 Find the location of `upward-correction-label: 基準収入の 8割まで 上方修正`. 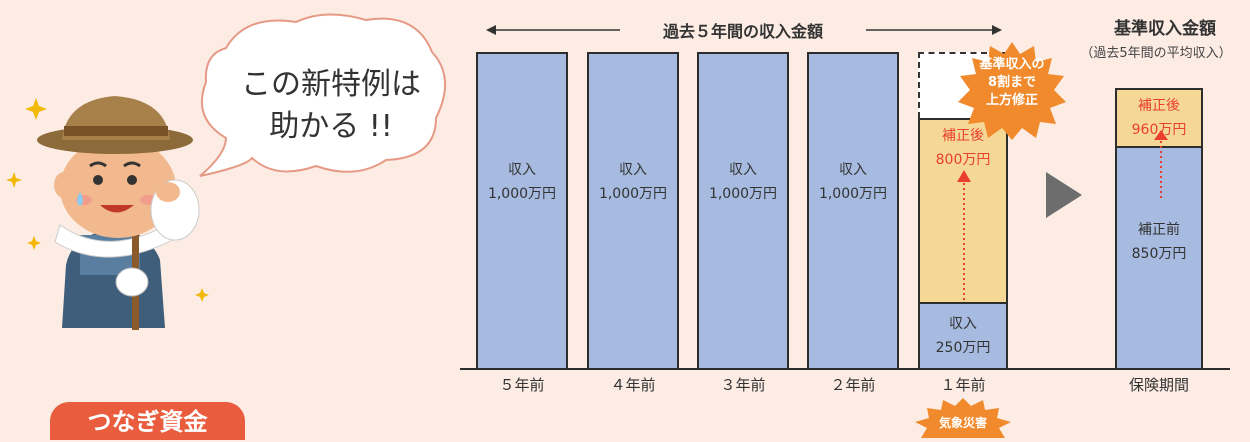

upward-correction-label: 基準収入の 8割まで 上方修正 is located at coordinates (1012, 82).